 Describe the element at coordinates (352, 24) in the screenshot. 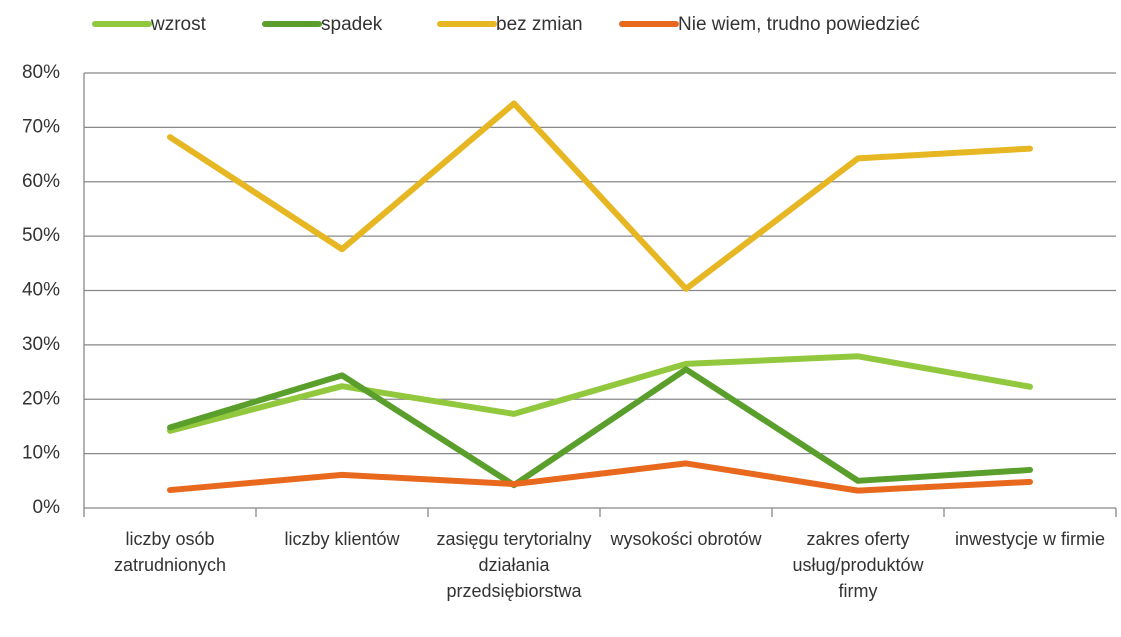

I see `legend-label: spadek` at that location.